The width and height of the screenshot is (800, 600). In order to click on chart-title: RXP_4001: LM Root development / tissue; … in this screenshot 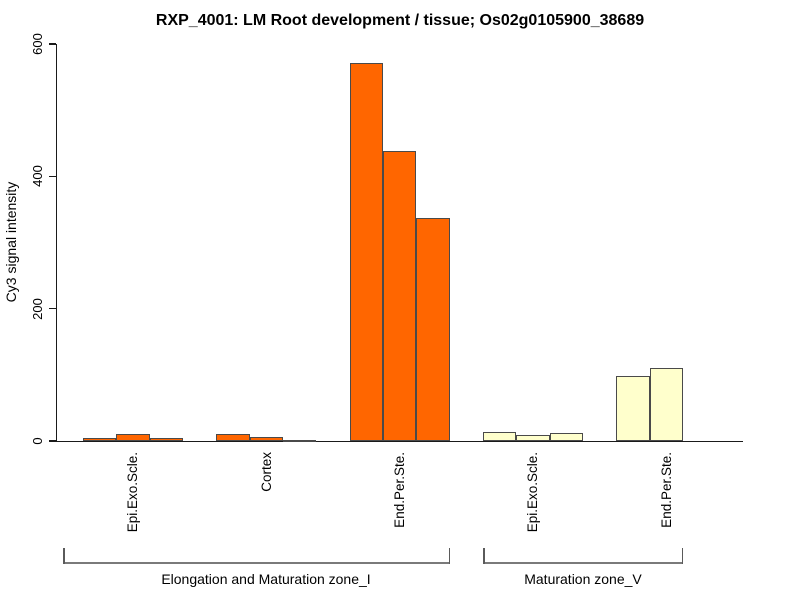, I will do `click(400, 20)`.